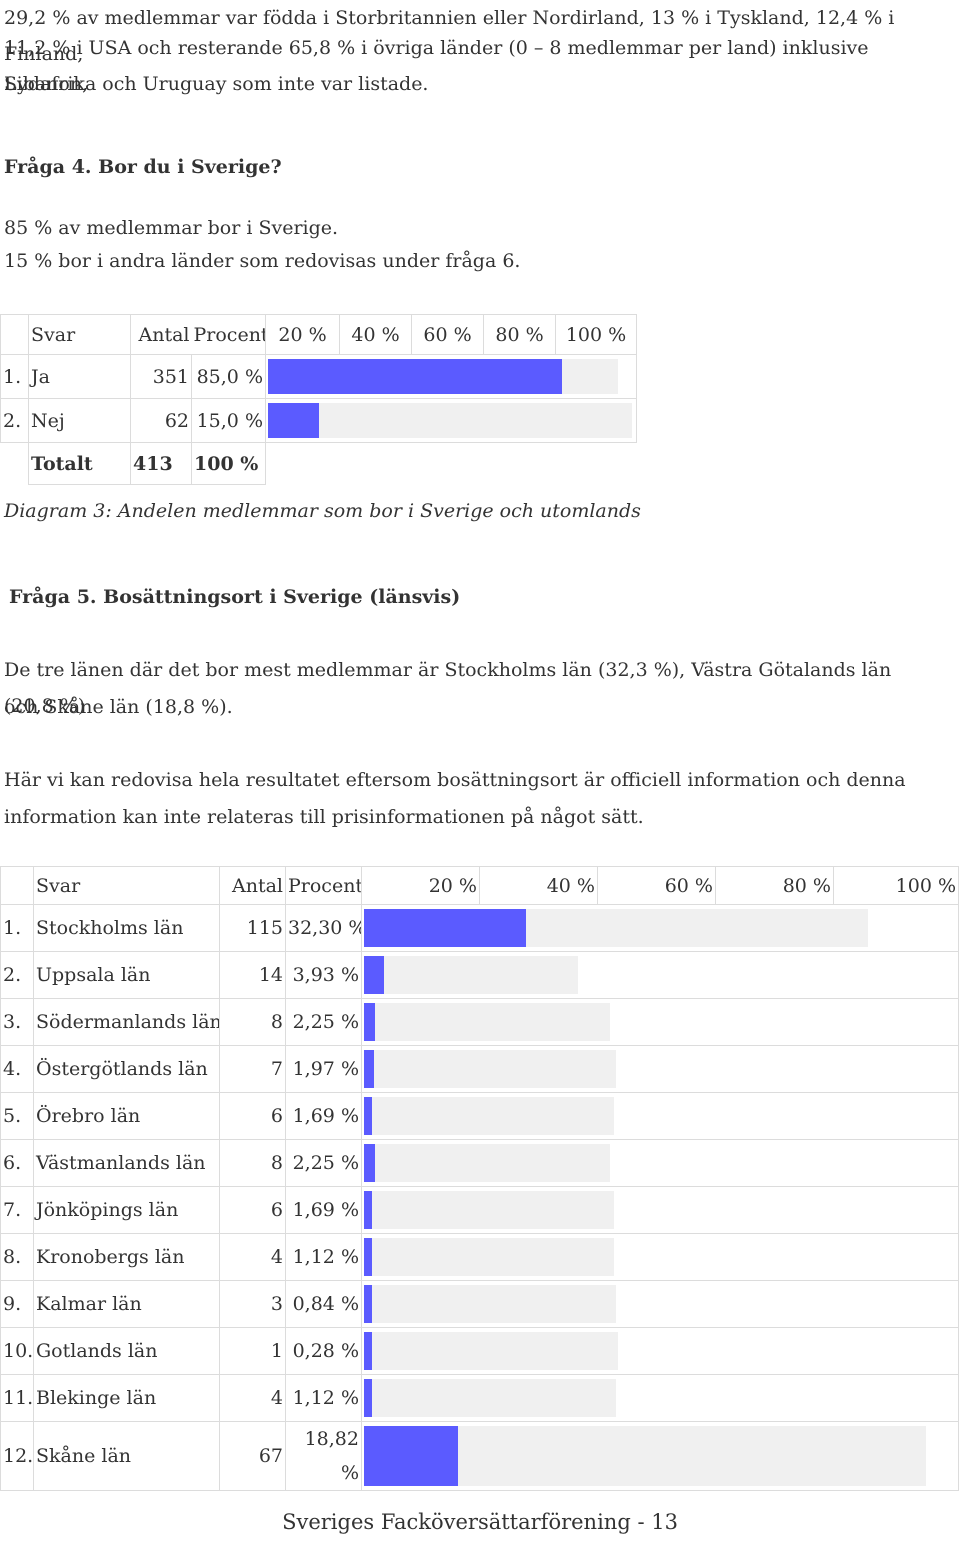 This screenshot has height=1542, width=960. I want to click on q5-paragraph-1b: och Skåne län (18,8 %)., so click(118, 707).